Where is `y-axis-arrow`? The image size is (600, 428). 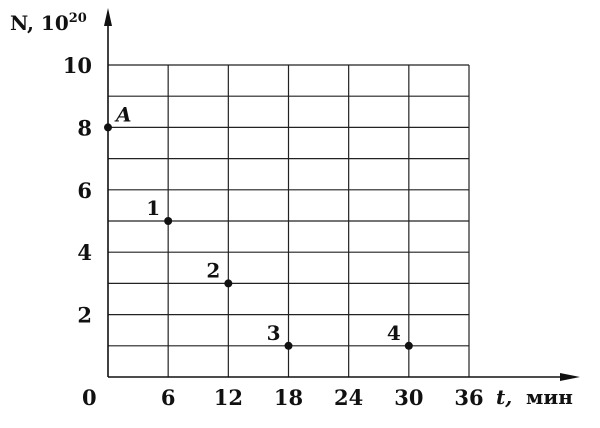 y-axis-arrow is located at coordinates (108, 17).